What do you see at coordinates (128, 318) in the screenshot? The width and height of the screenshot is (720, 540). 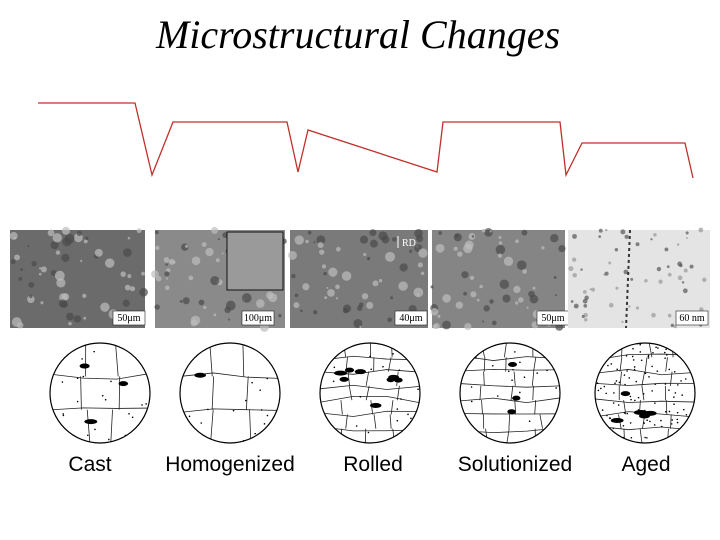 I see `scale-bar-label: 50μm` at bounding box center [128, 318].